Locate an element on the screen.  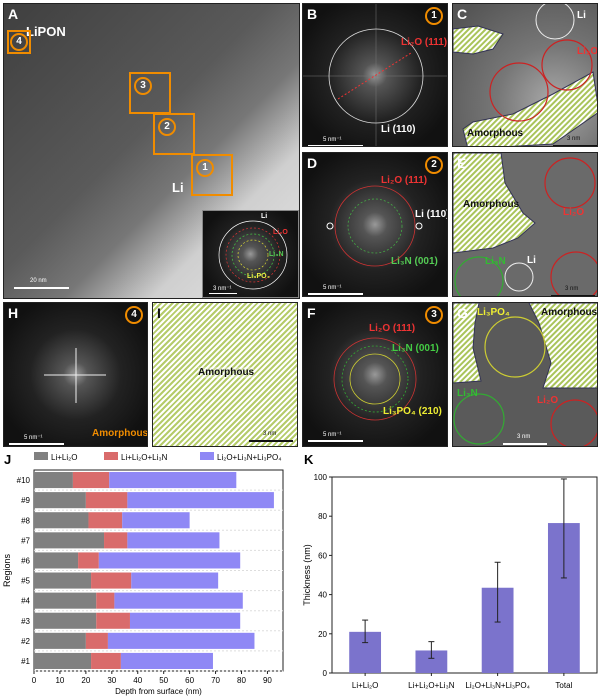
y-tick-label: #9 is located at coordinates (25, 500).